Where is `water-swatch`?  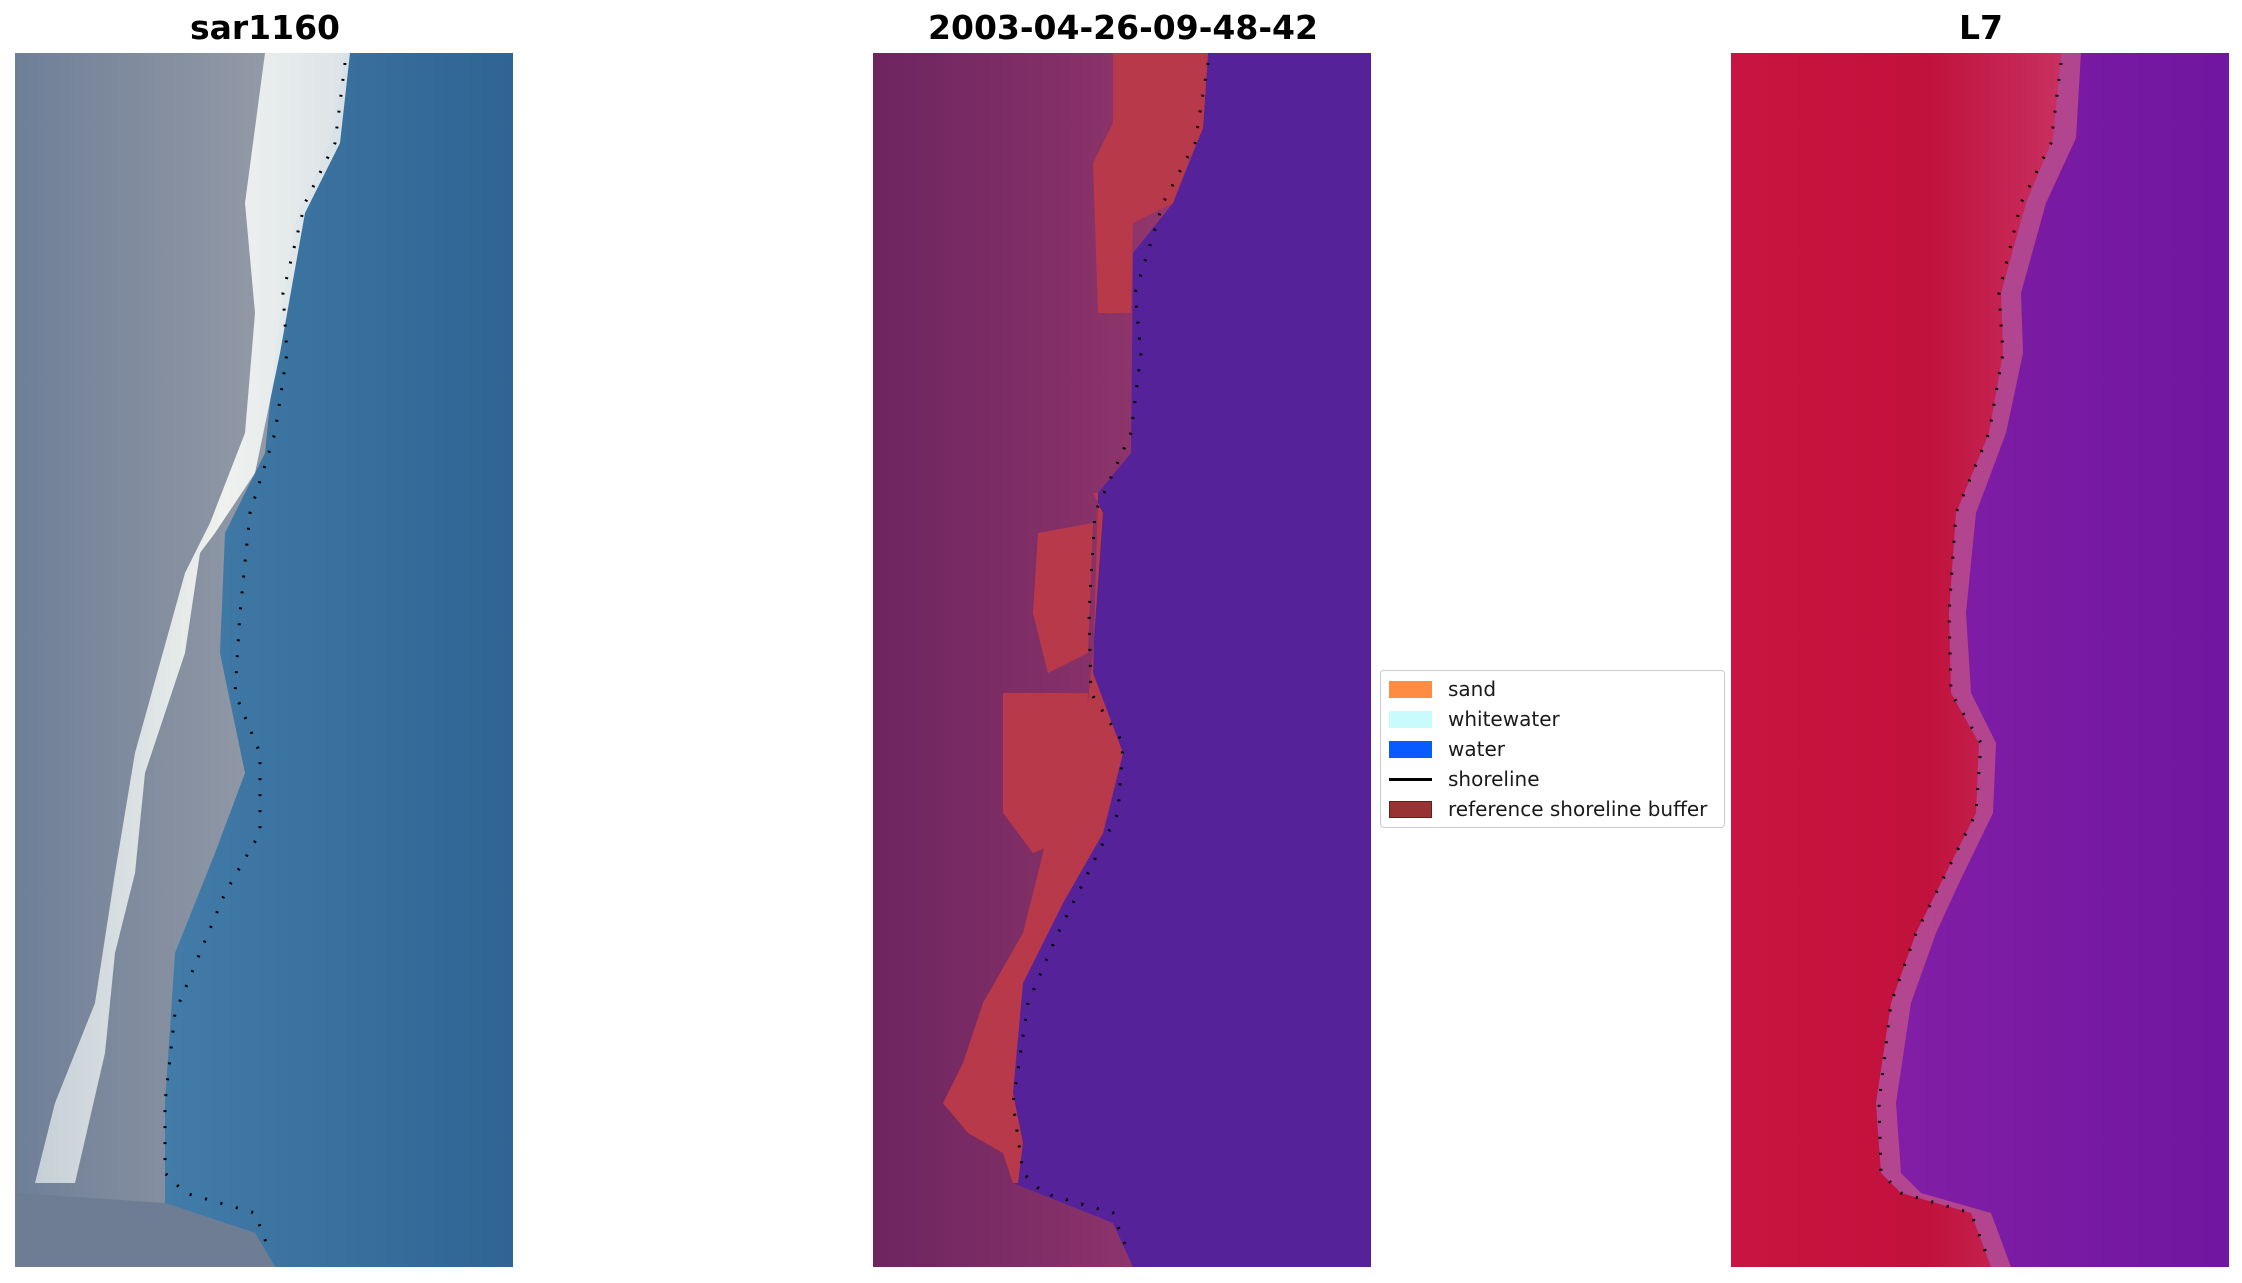 water-swatch is located at coordinates (1410, 749).